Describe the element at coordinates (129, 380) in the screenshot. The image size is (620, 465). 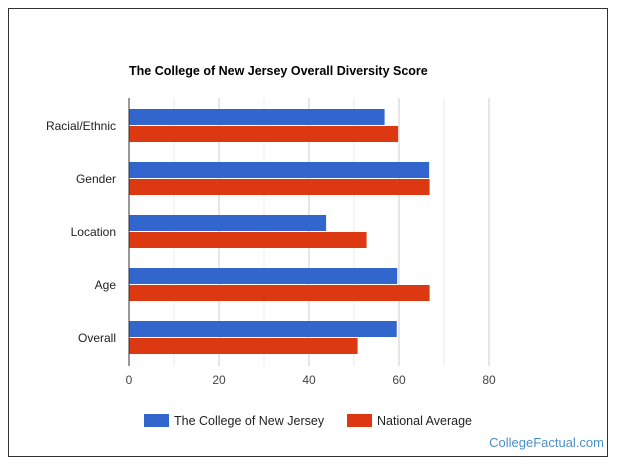
I see `x-tick-label: 0` at that location.